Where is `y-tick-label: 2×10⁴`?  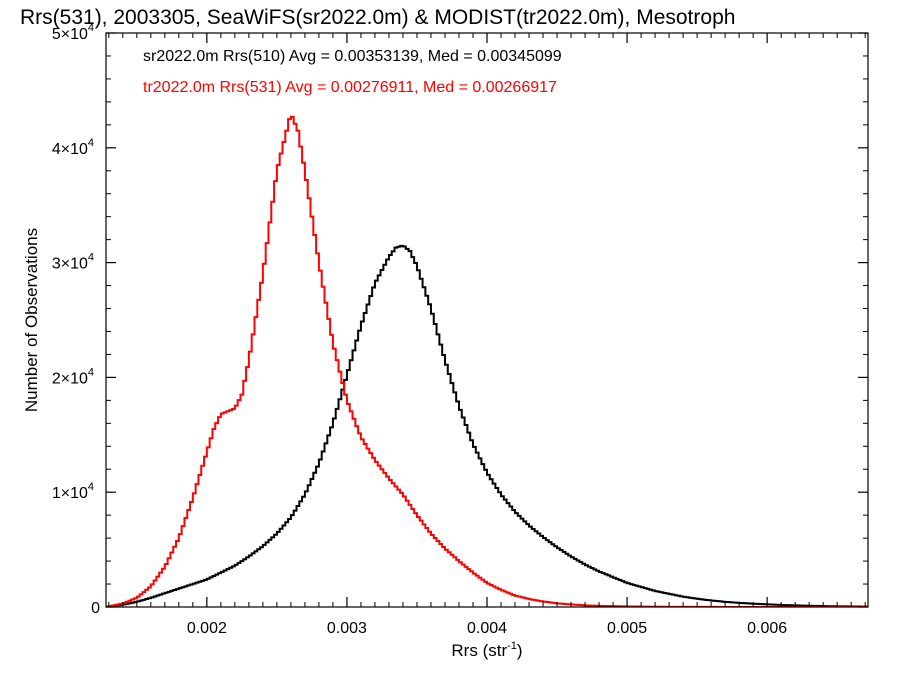
y-tick-label: 2×10⁴ is located at coordinates (73, 376).